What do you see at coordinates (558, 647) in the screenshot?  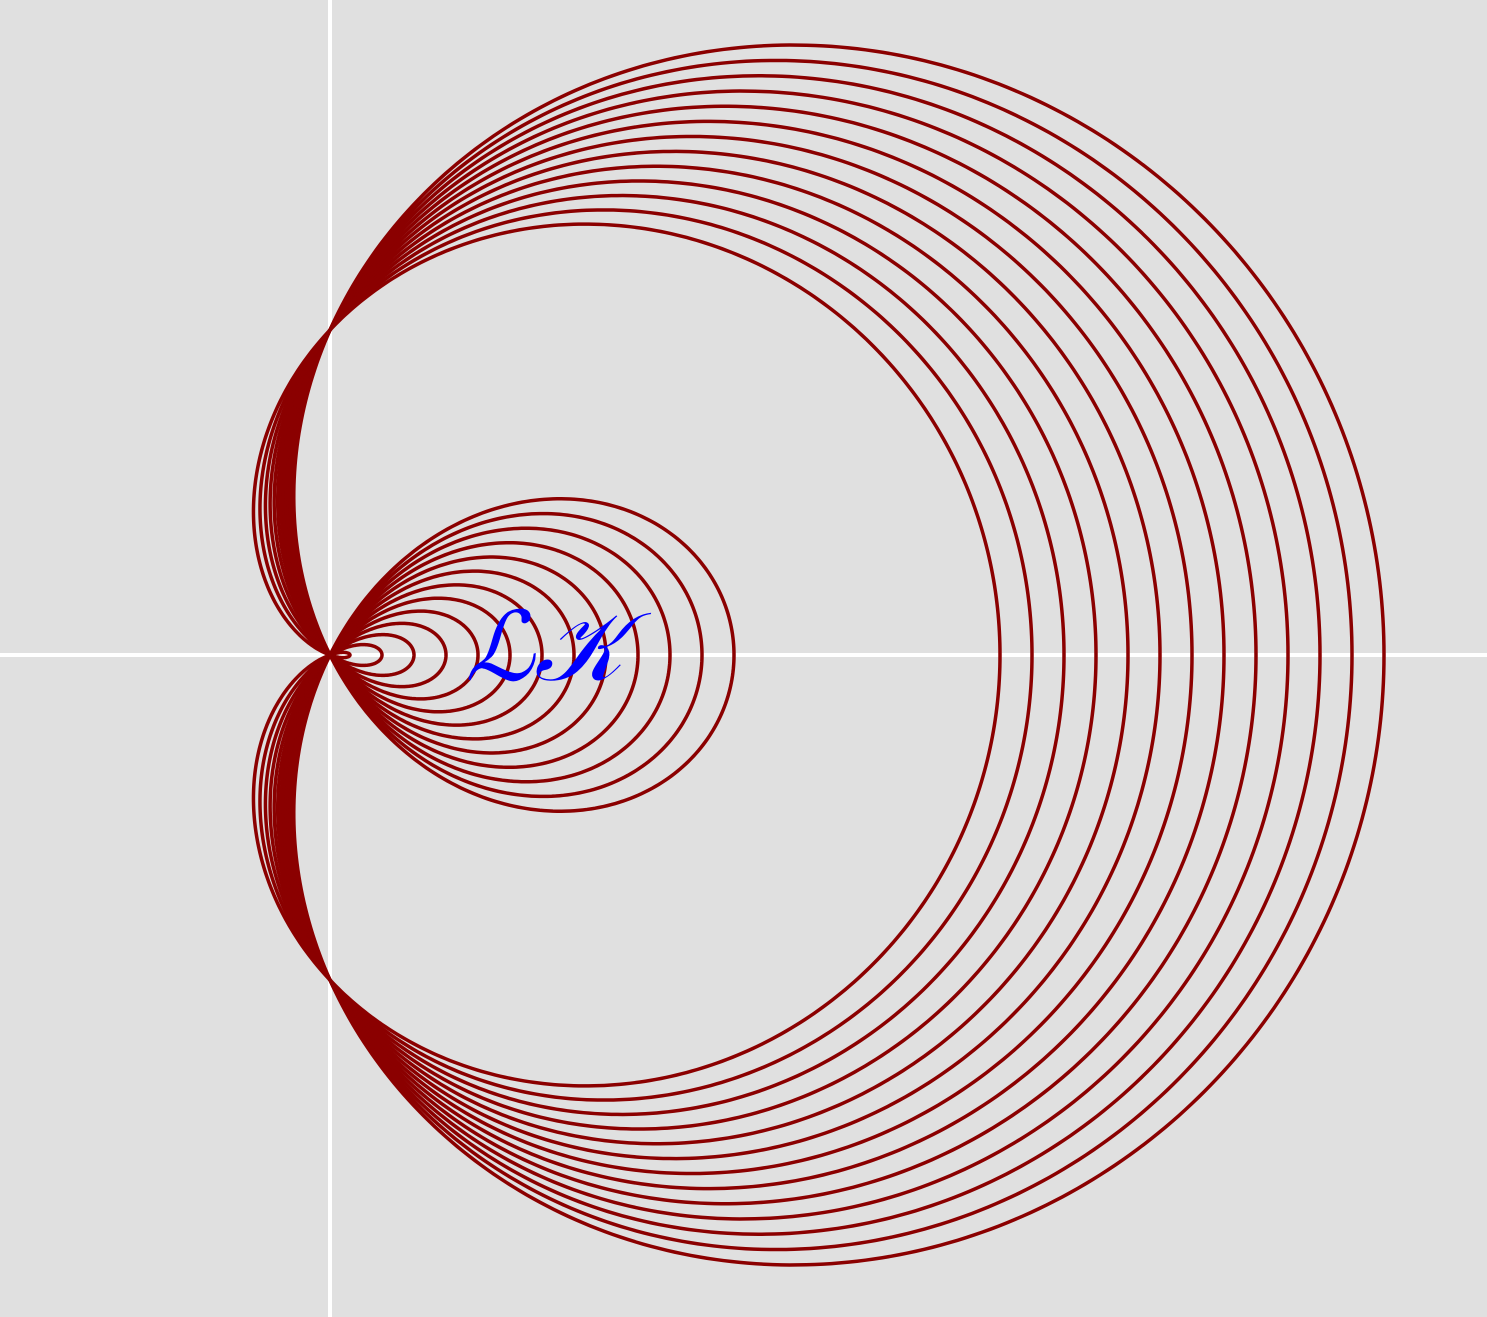 I see `annotation: ℒ𝒦` at bounding box center [558, 647].